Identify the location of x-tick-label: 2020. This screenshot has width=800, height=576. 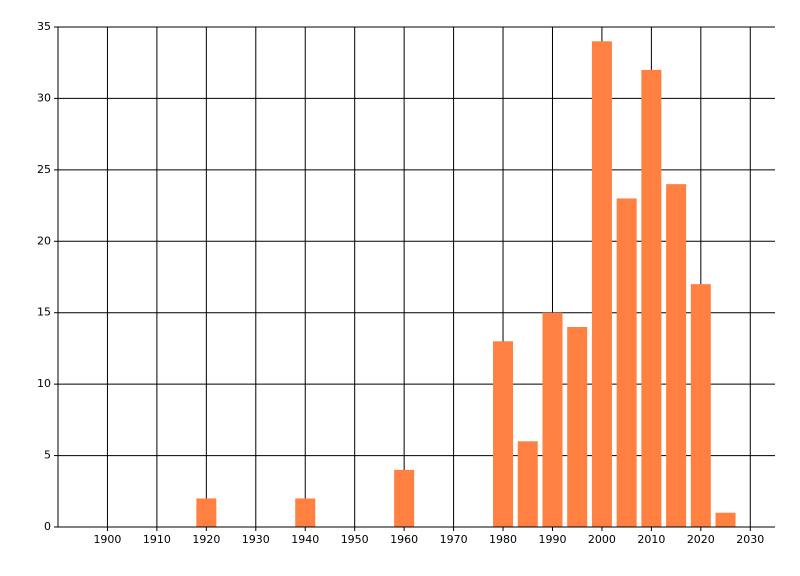
(701, 539).